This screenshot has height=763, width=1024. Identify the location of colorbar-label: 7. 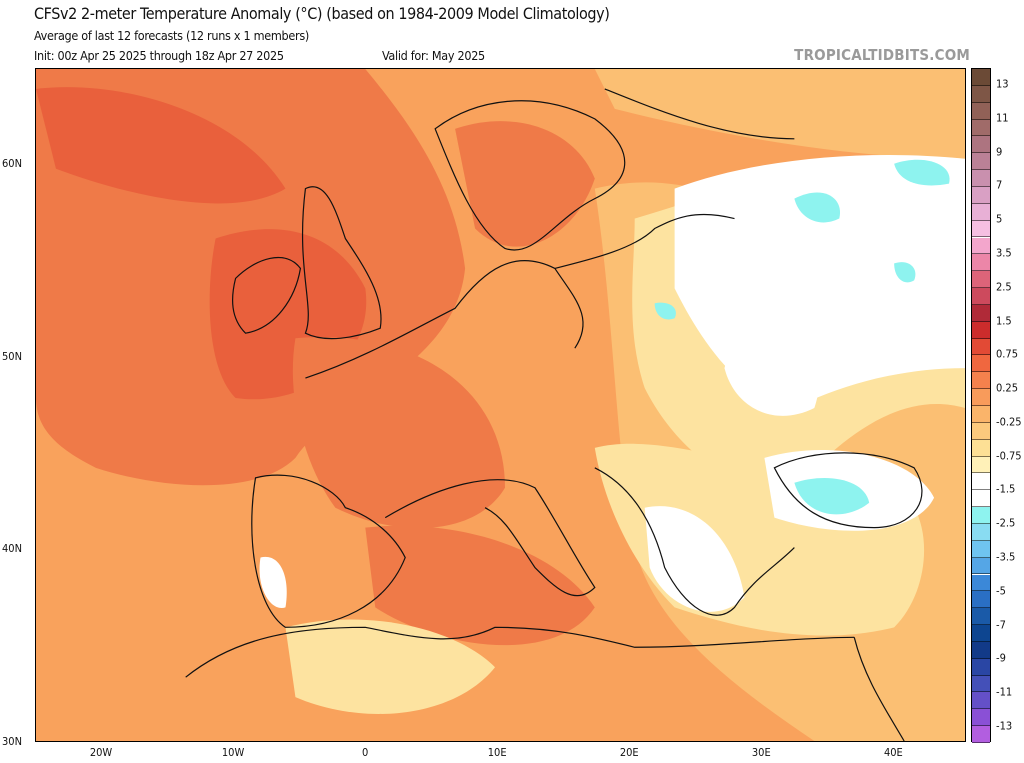
(999, 185).